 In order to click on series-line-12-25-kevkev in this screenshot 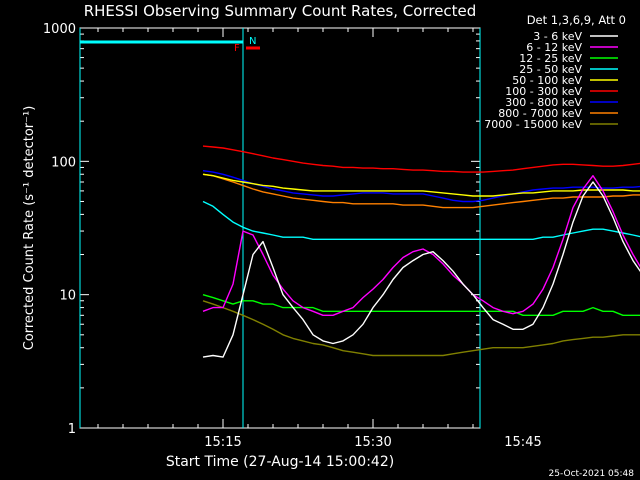, I will do `click(421, 305)`.